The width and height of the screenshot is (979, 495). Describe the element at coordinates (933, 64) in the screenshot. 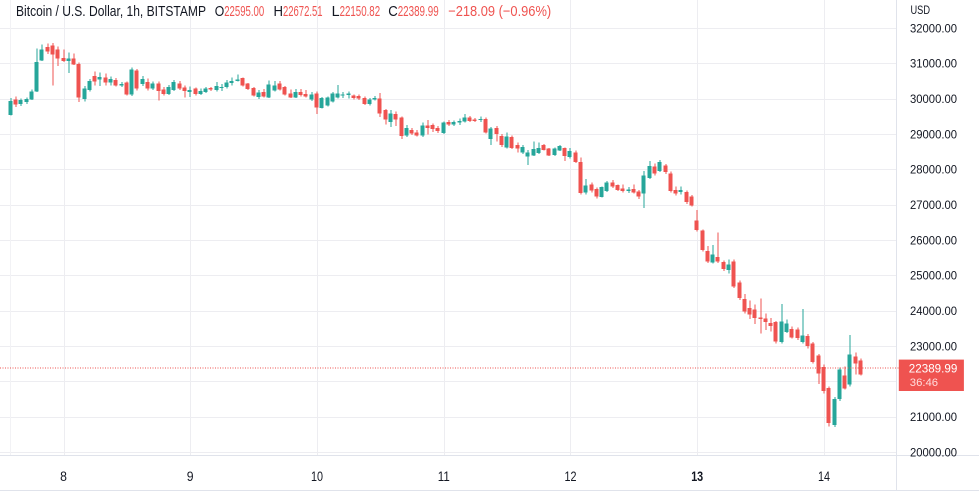

I see `svg-text: 31000.00` at that location.